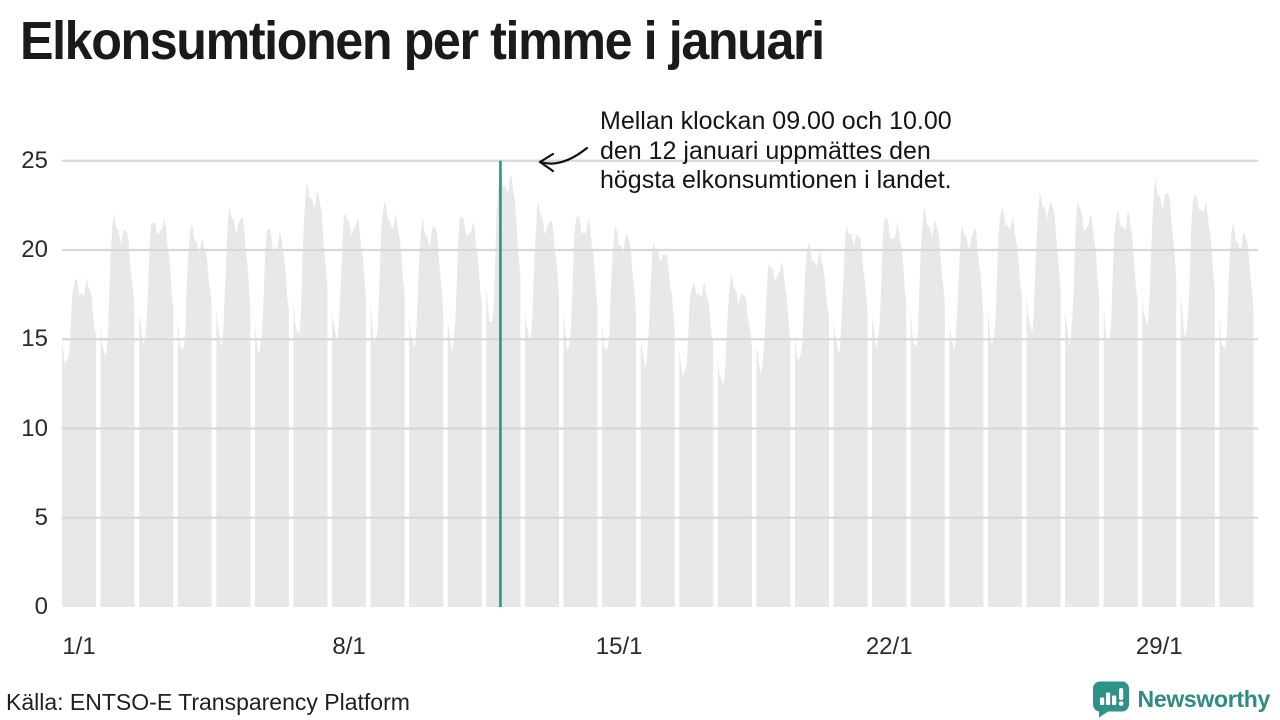  Describe the element at coordinates (1159, 646) in the screenshot. I see `x-tick-label-29-1: 29/1` at that location.